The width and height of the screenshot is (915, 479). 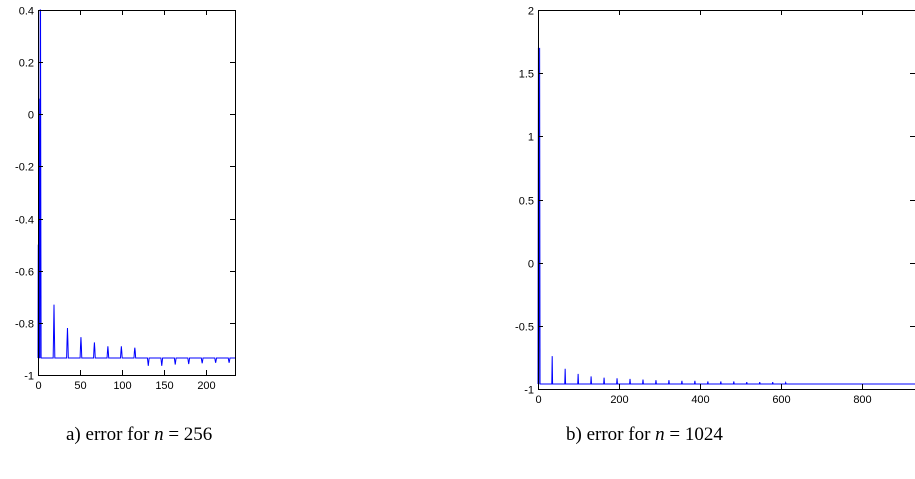 I want to click on caption-a: a) error for n = 256, so click(x=139, y=435).